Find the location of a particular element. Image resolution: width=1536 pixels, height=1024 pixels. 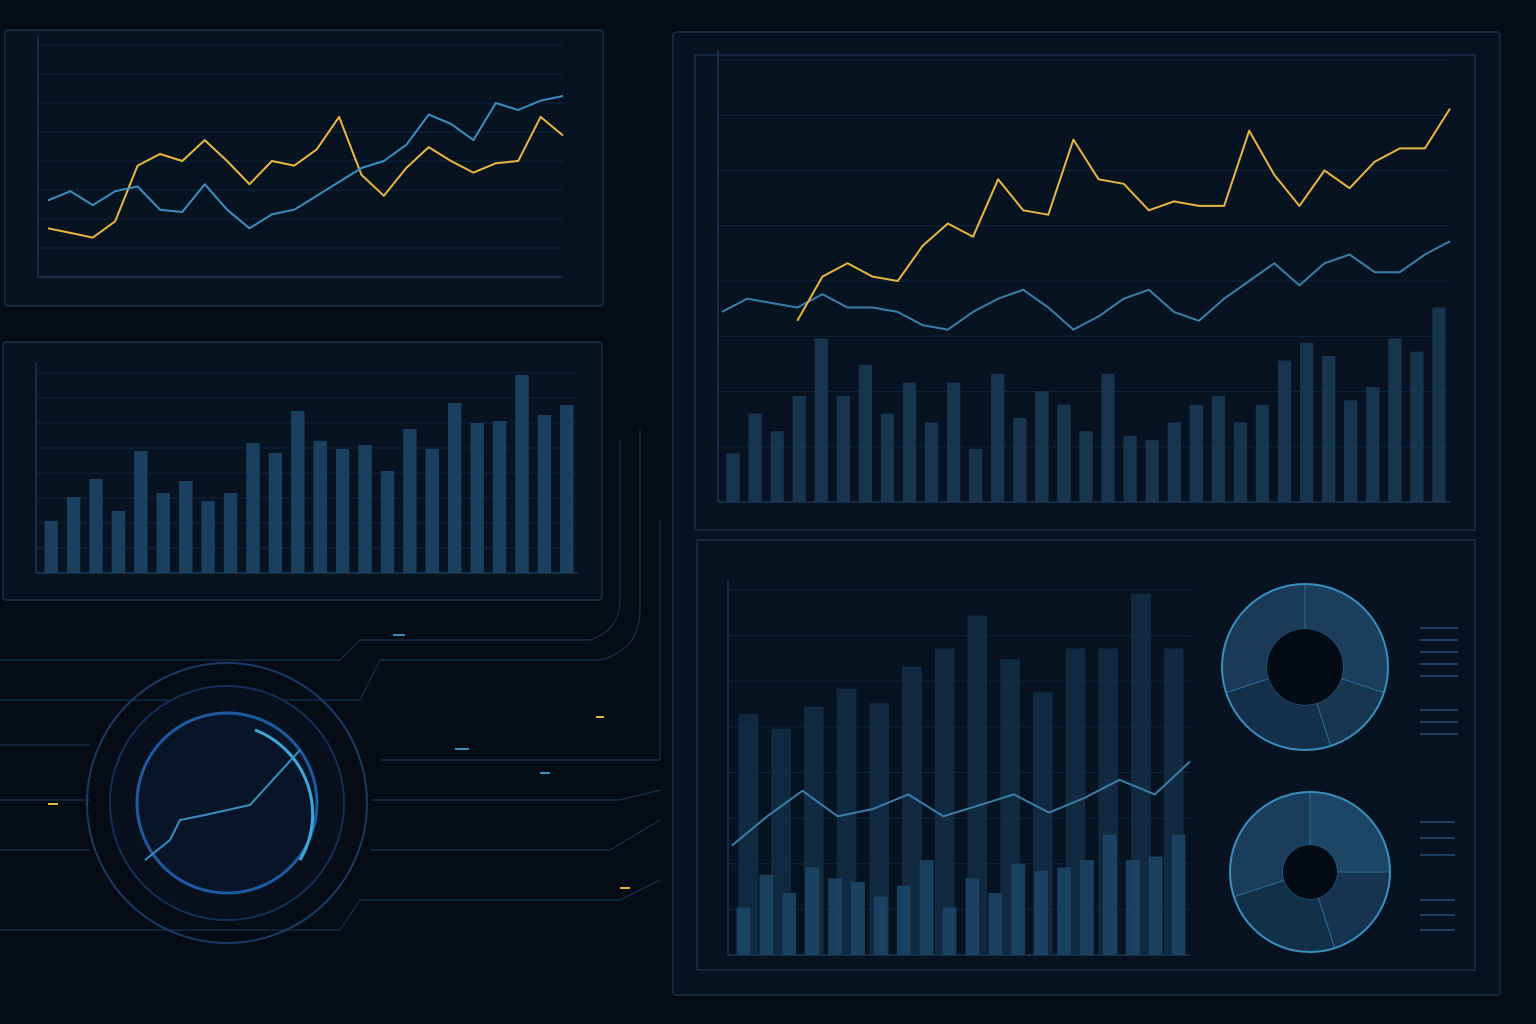

panel is located at coordinates (304, 168).